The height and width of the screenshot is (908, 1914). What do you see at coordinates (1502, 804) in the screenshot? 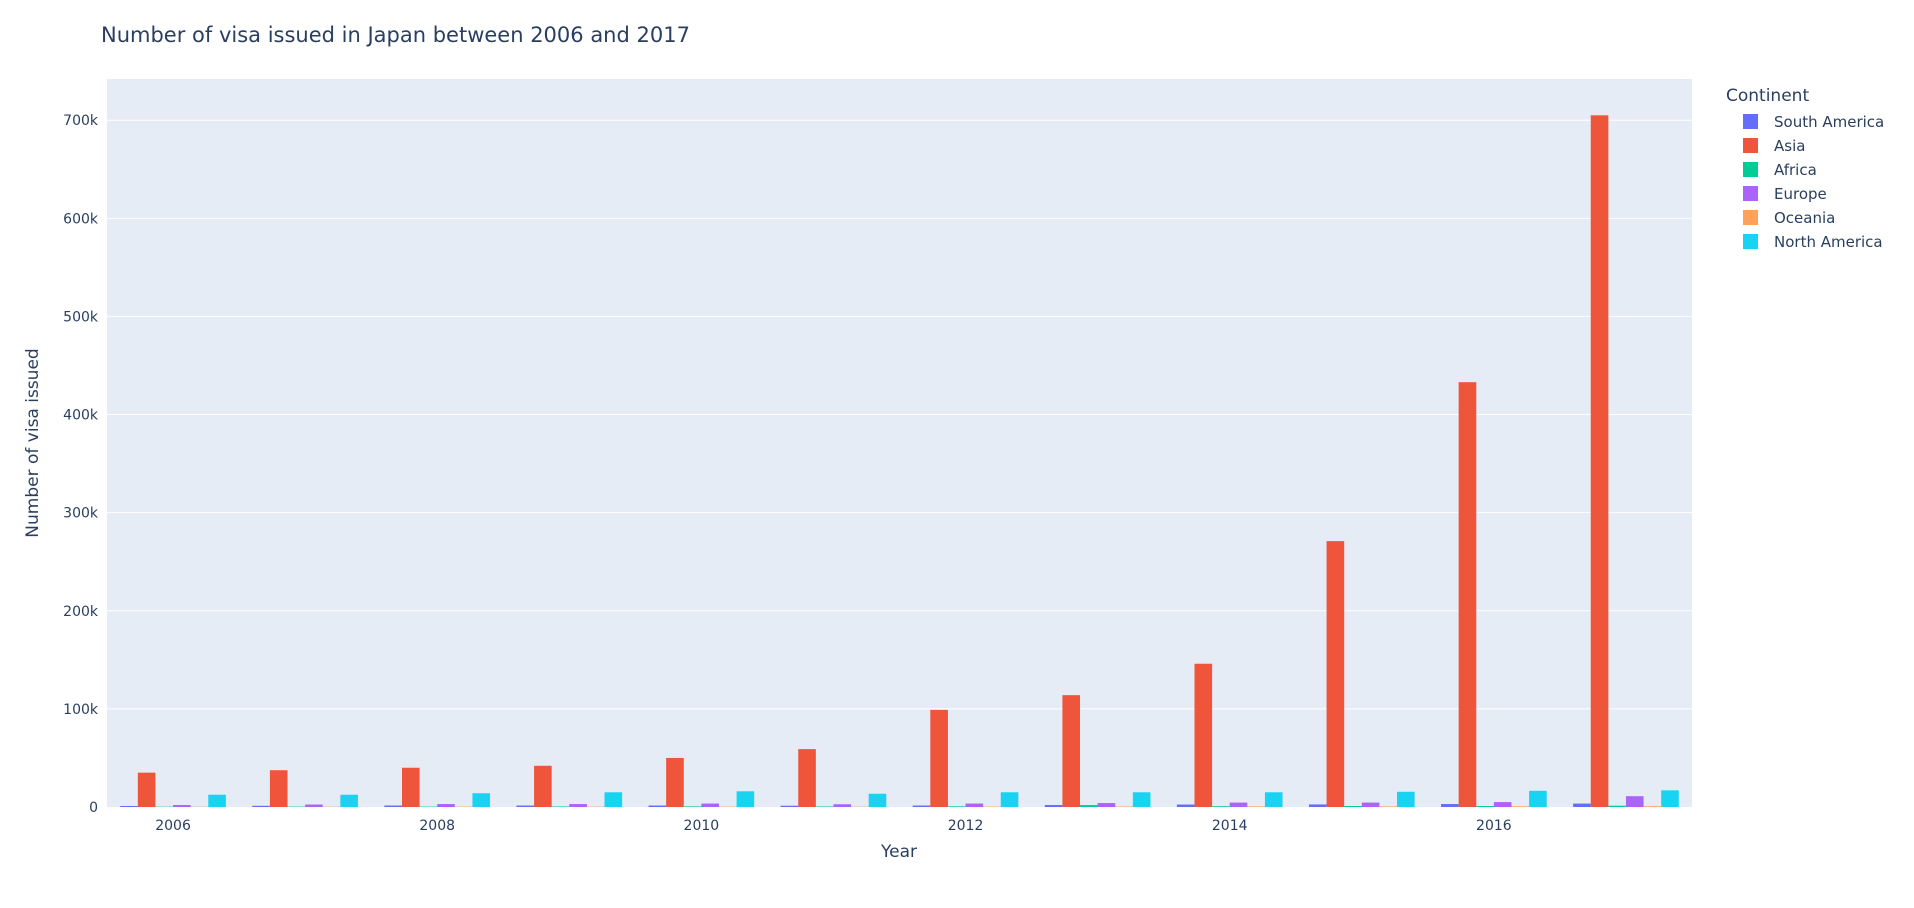
I see `bar-europe-2016` at bounding box center [1502, 804].